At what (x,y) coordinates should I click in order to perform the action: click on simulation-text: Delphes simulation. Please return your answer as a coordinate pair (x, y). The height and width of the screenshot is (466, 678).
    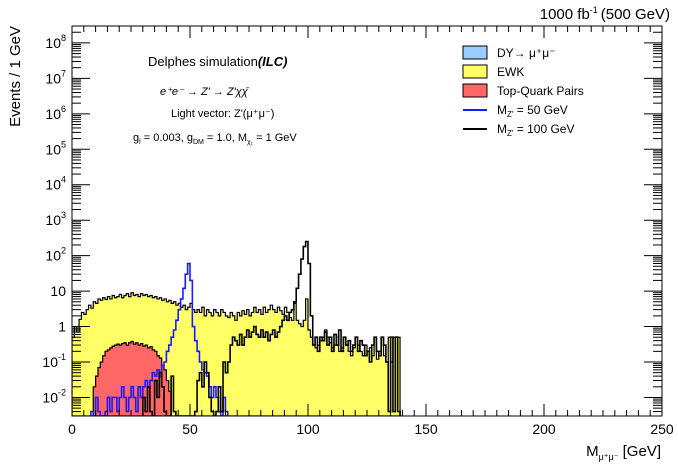
    Looking at the image, I should click on (203, 61).